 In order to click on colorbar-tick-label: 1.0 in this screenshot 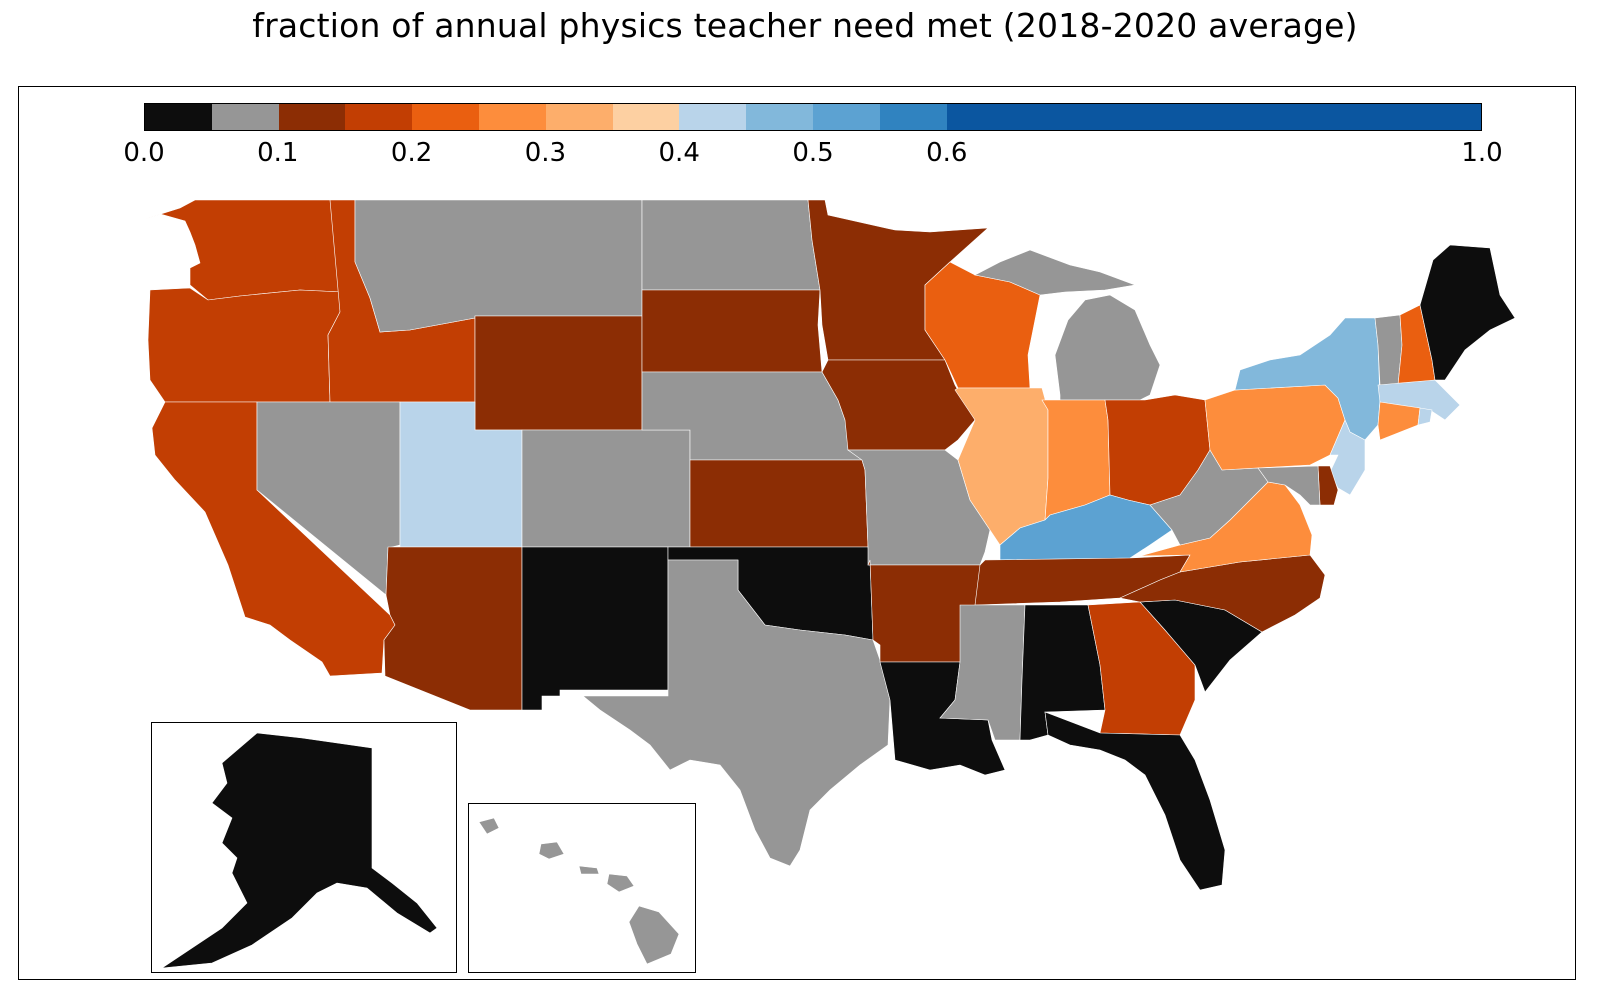, I will do `click(1482, 153)`.